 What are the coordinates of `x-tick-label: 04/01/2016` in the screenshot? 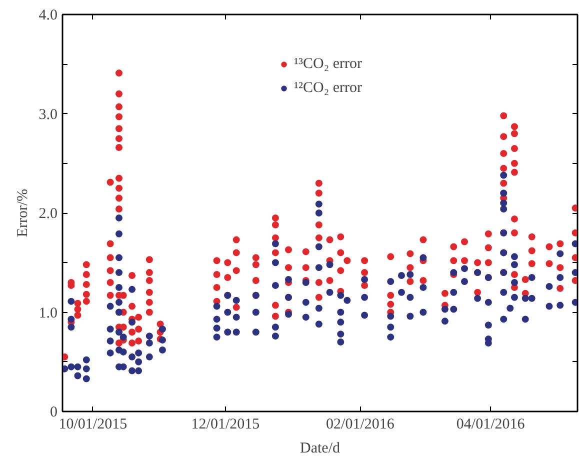 It's located at (491, 424).